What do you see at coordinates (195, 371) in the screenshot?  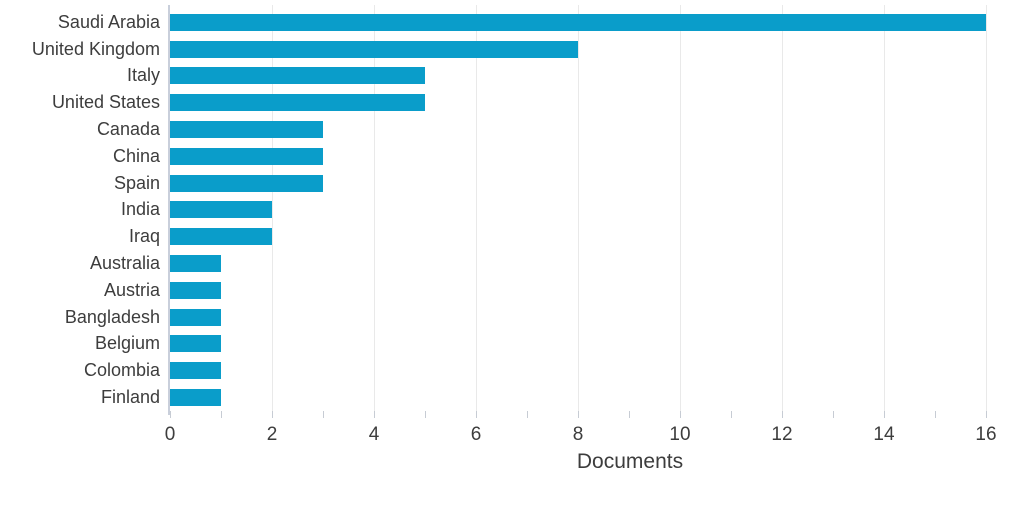 I see `bar-colombia` at bounding box center [195, 371].